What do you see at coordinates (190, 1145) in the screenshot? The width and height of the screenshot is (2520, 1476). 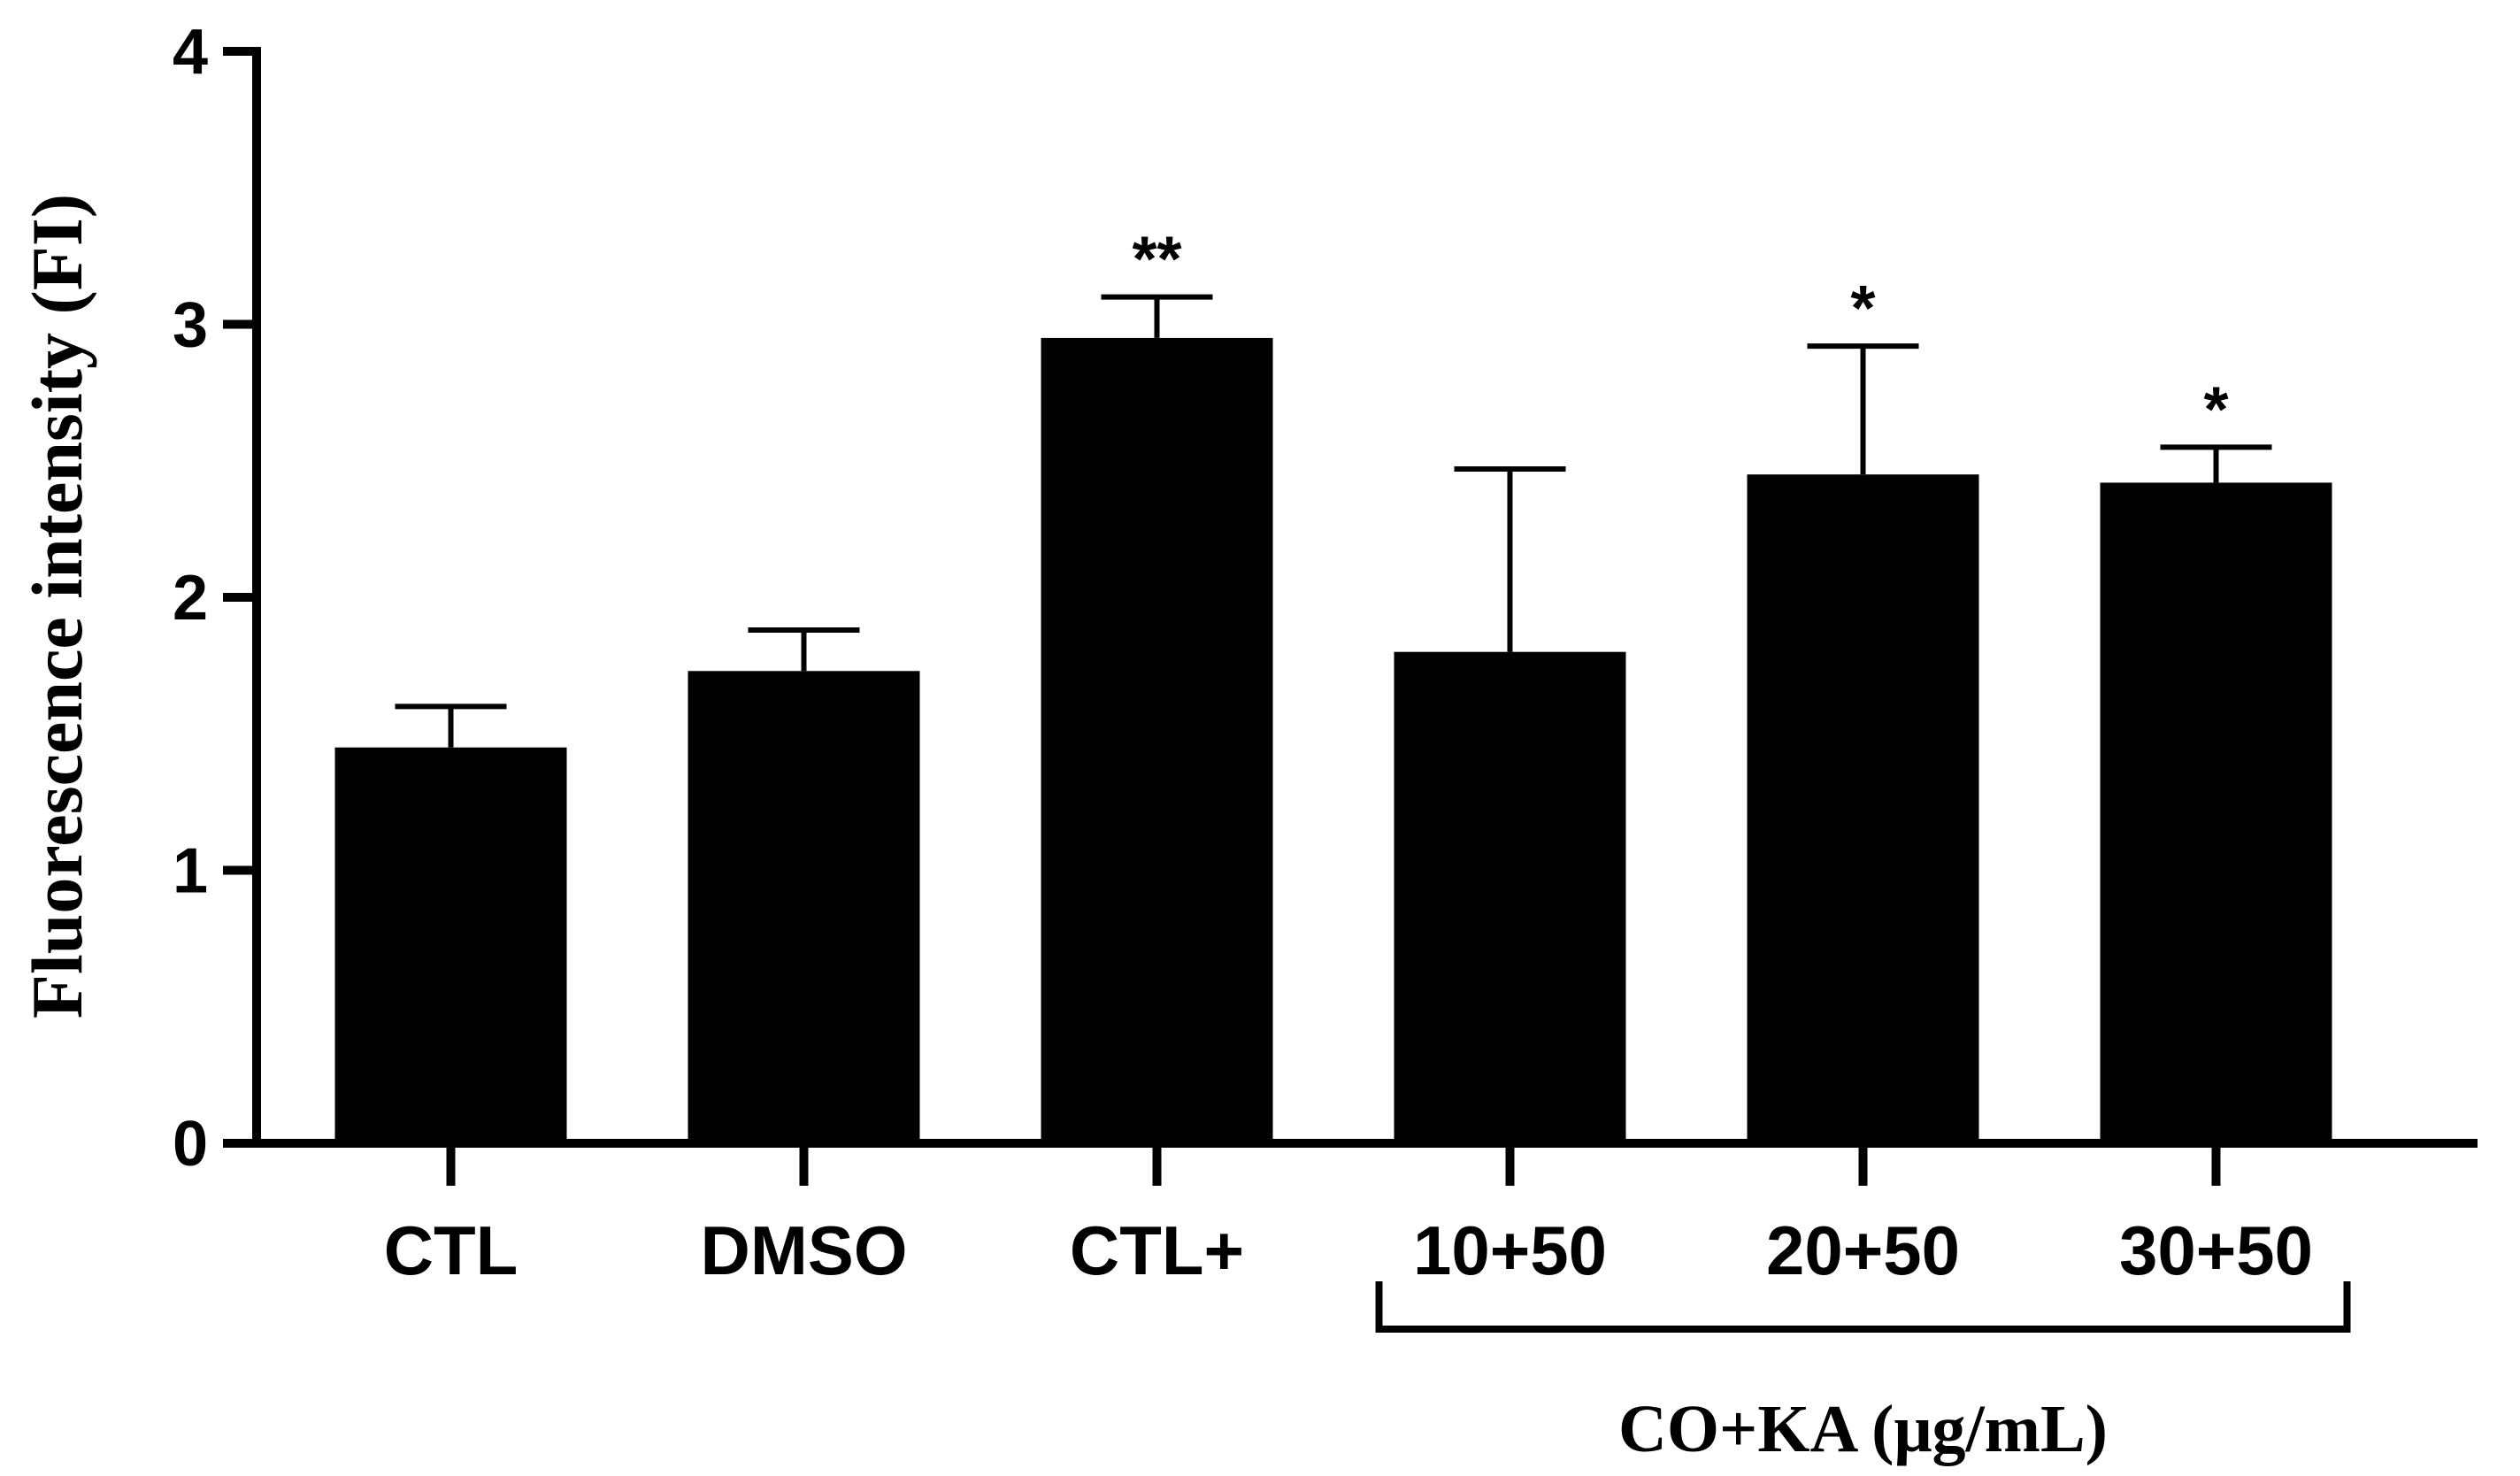 I see `y-tick-label: 0` at bounding box center [190, 1145].